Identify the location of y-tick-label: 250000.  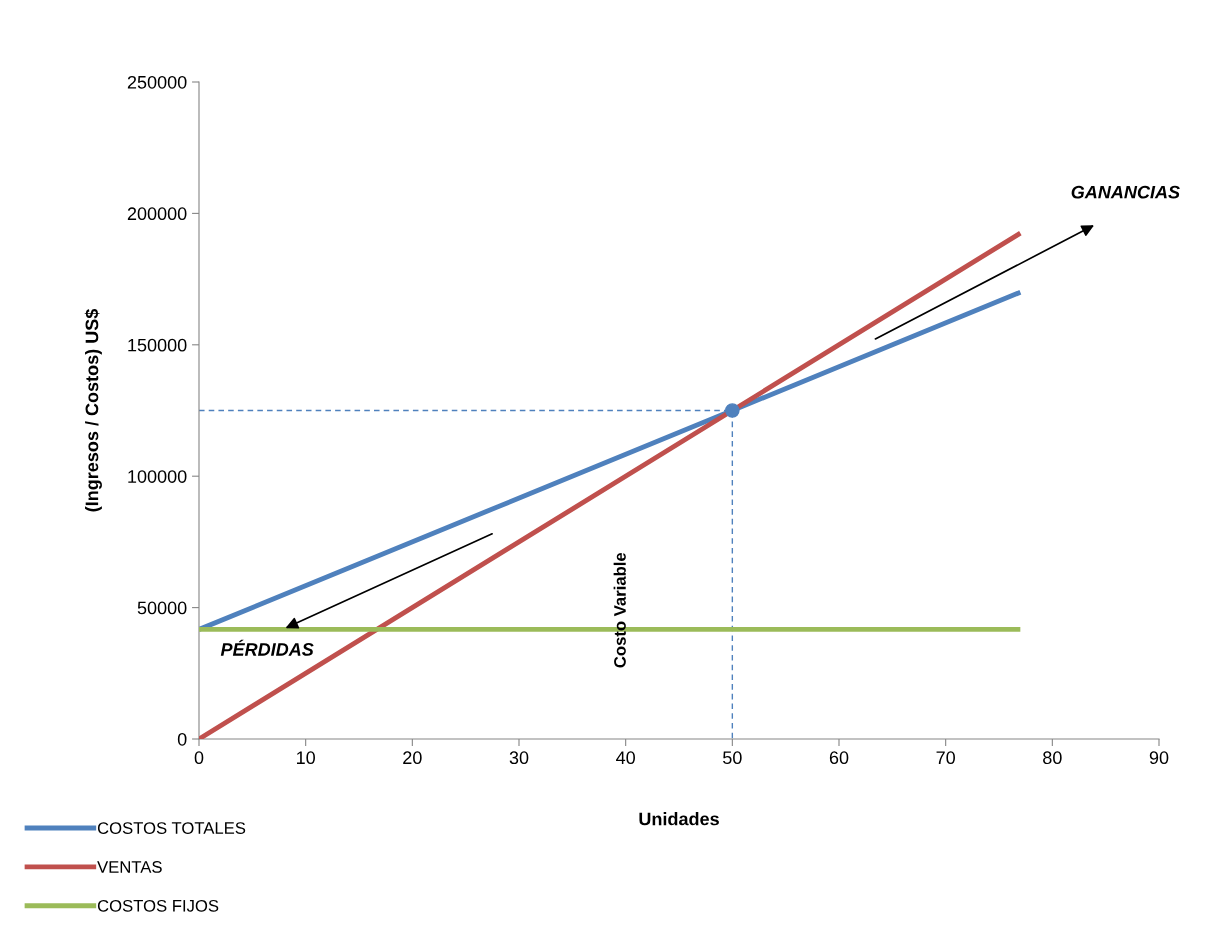
(157, 82).